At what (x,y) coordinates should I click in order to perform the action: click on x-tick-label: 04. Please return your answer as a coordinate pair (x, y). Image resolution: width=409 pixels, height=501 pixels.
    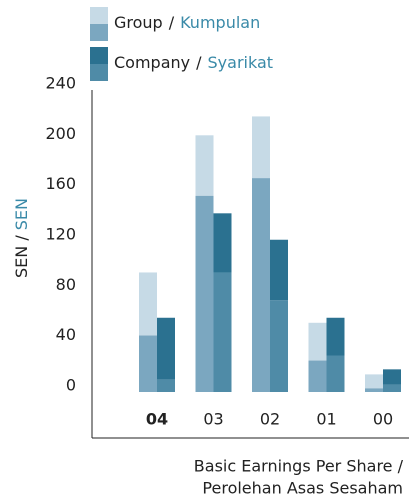
    Looking at the image, I should click on (157, 419).